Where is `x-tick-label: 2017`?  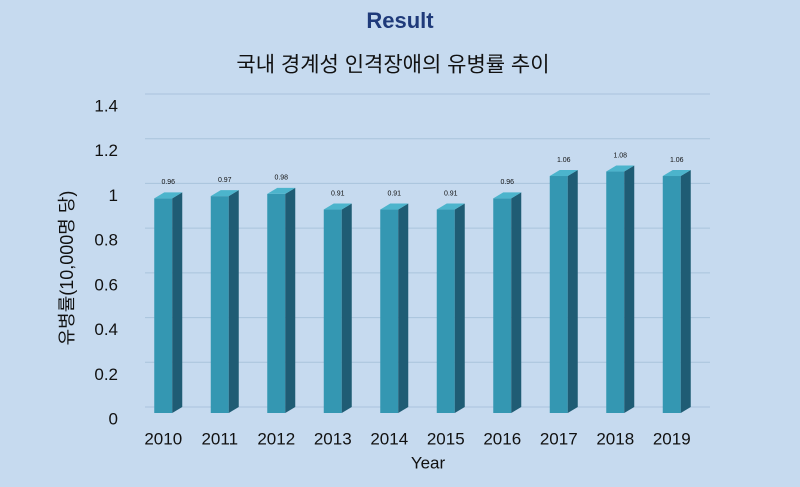 x-tick-label: 2017 is located at coordinates (559, 438).